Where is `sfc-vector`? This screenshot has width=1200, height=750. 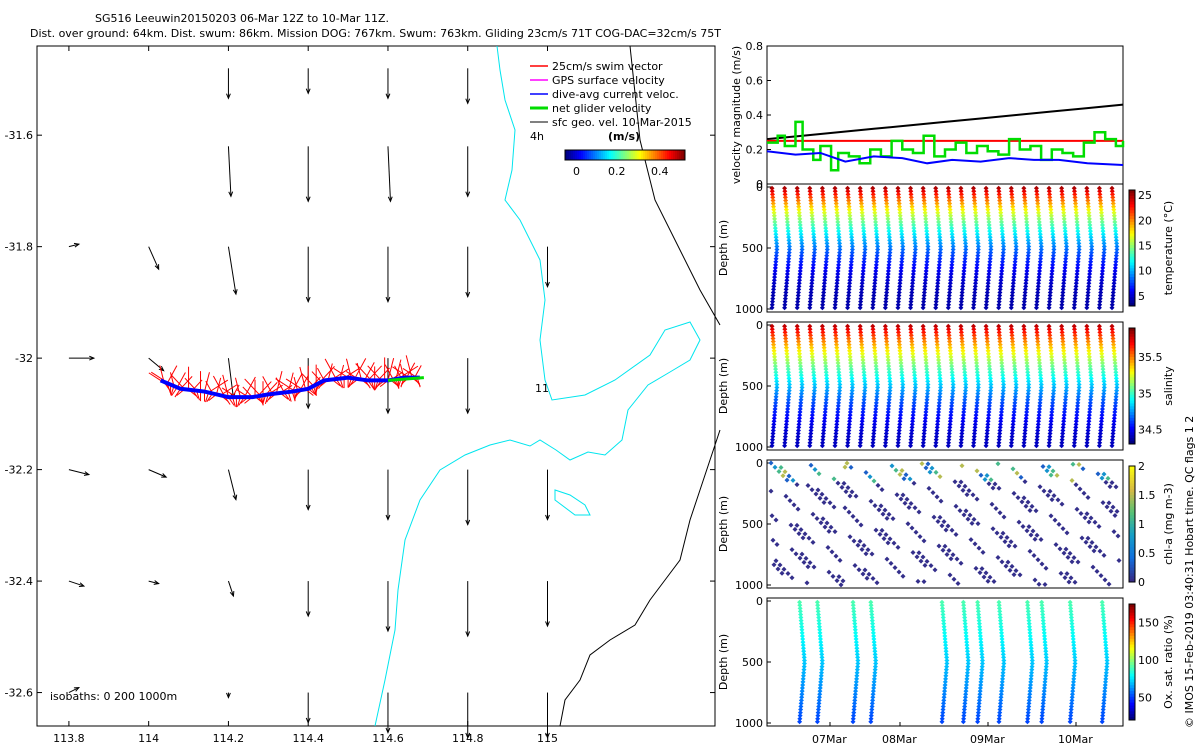 sfc-vector is located at coordinates (153, 582).